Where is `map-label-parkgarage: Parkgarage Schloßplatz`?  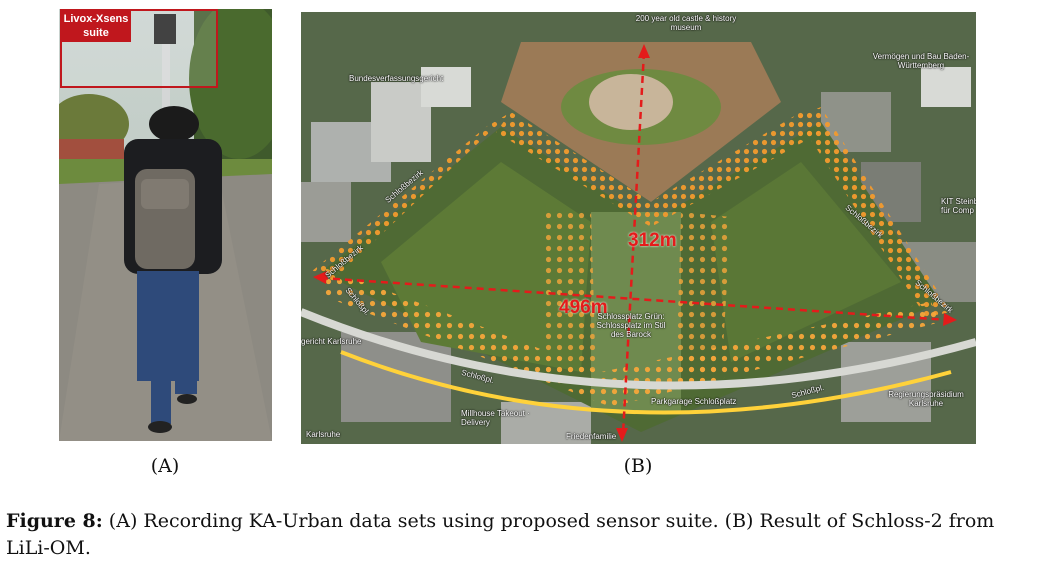 map-label-parkgarage: Parkgarage Schloßplatz is located at coordinates (694, 401).